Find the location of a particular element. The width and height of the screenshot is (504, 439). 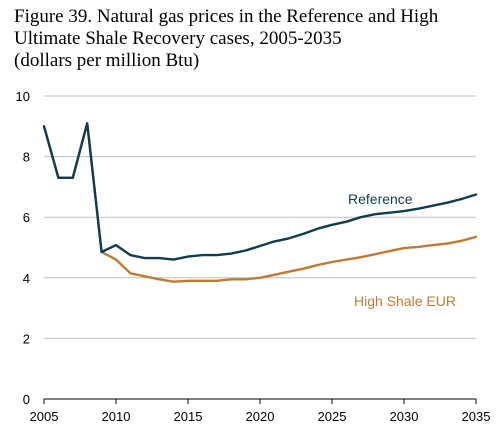

x-tick-label-2010: 2010 is located at coordinates (116, 416).